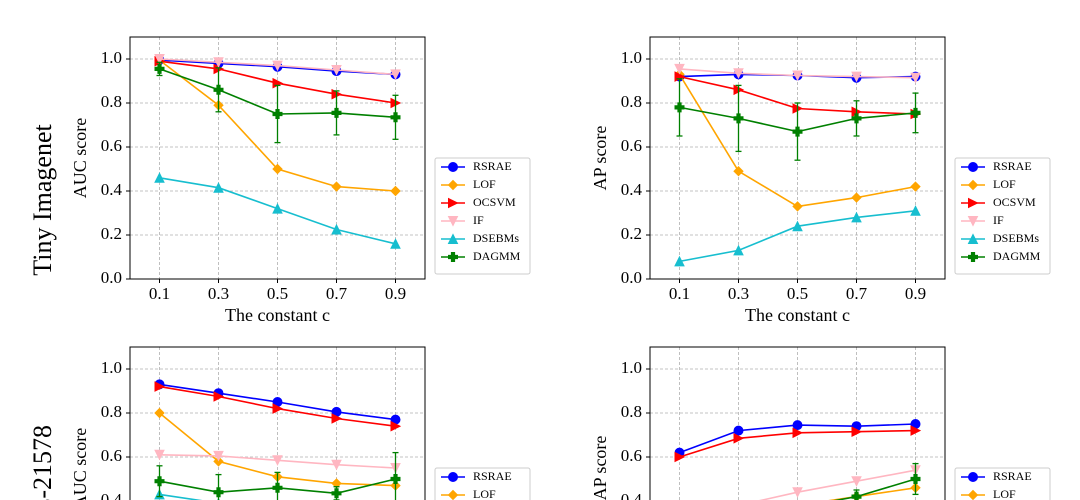 The image size is (1080, 500). Describe the element at coordinates (497, 256) in the screenshot. I see `legend-label: DAGMM` at that location.